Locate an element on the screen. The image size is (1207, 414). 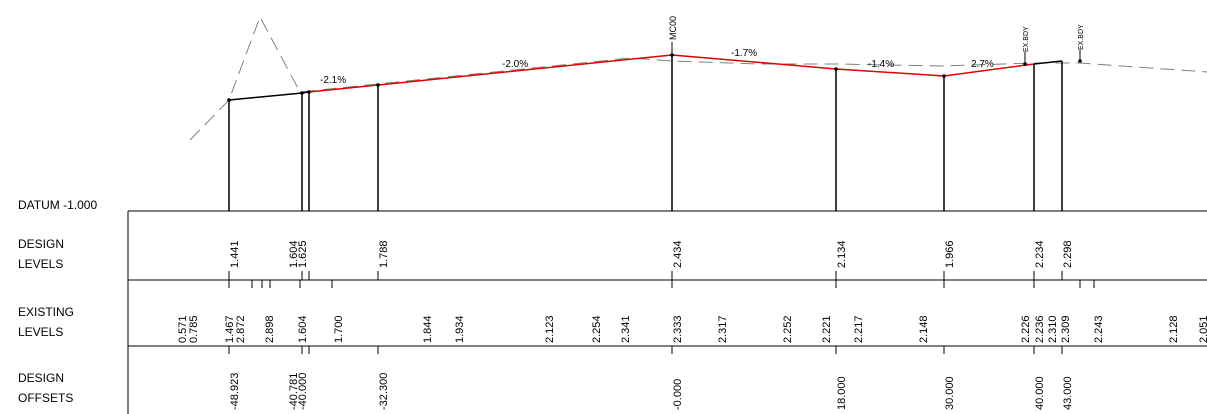
design-offset-value: 30.000 is located at coordinates (950, 393).